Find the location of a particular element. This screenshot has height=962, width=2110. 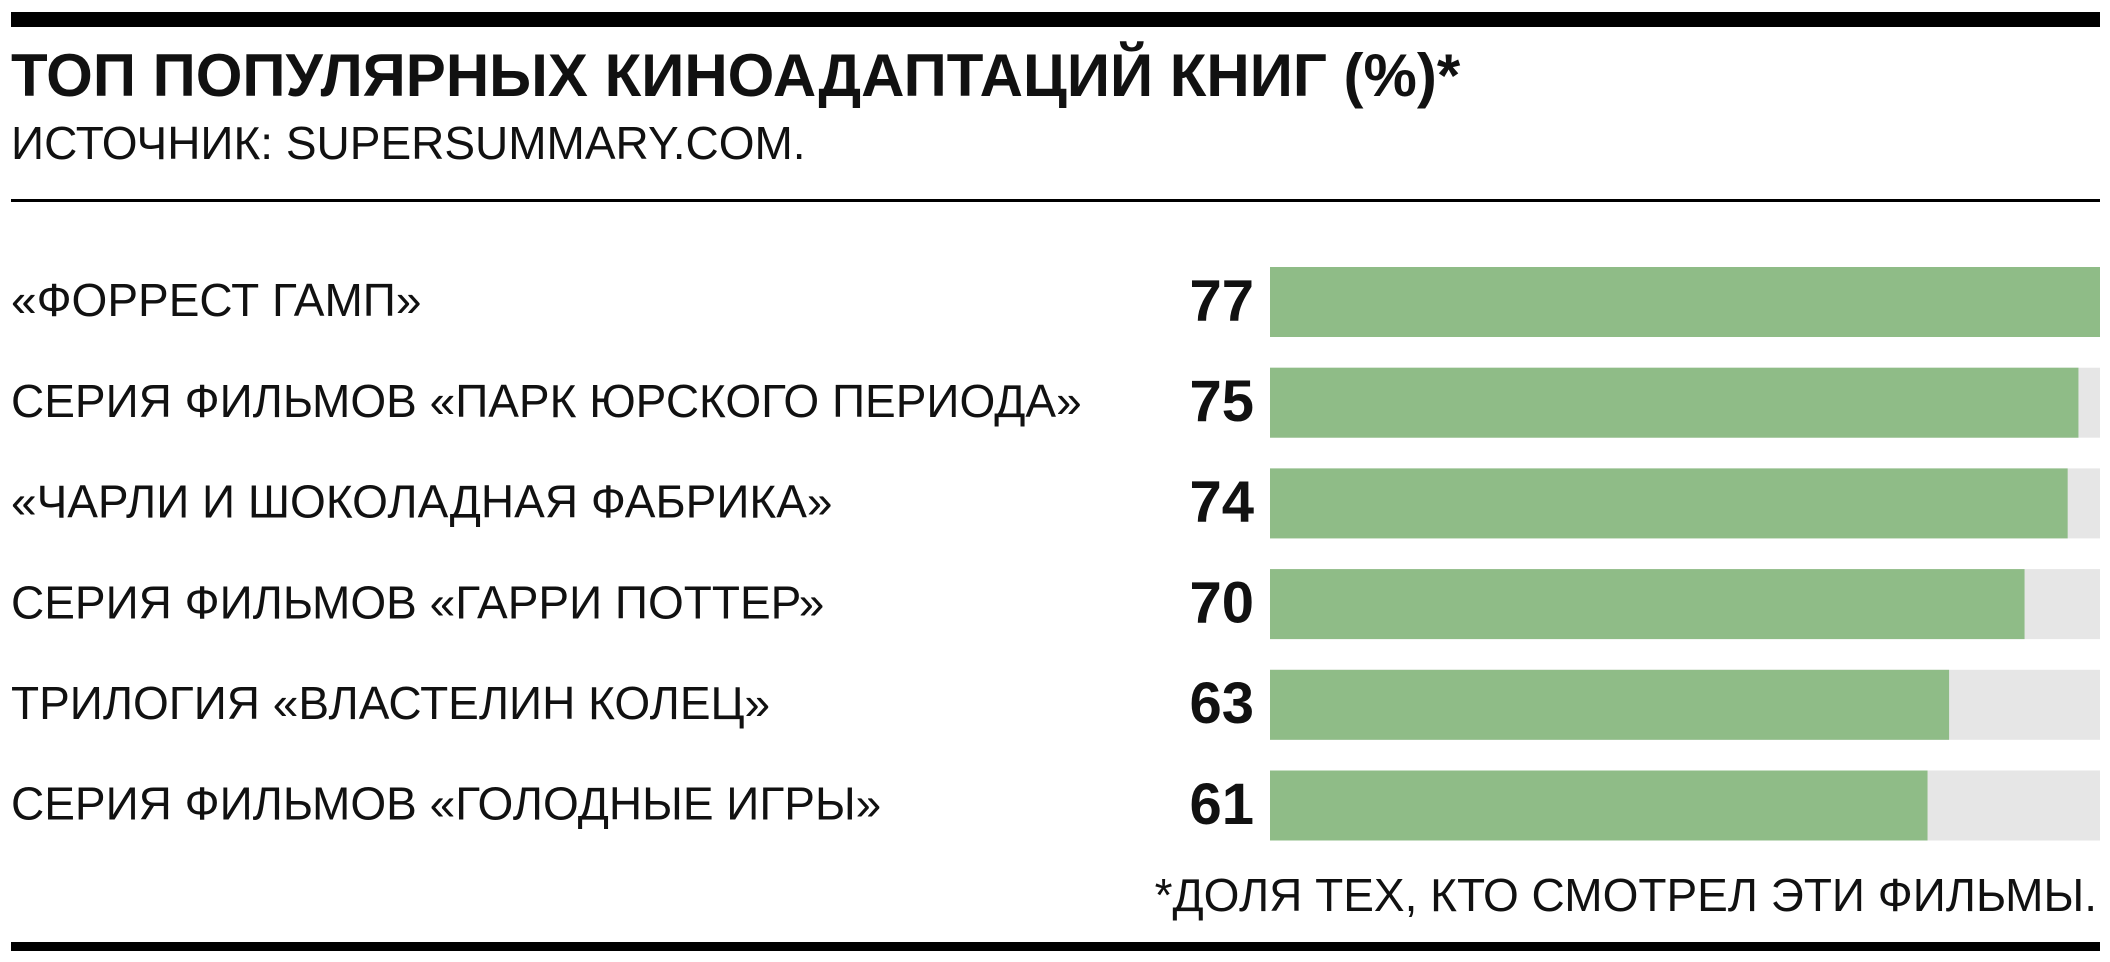

value-label: 63 is located at coordinates (1221, 703).